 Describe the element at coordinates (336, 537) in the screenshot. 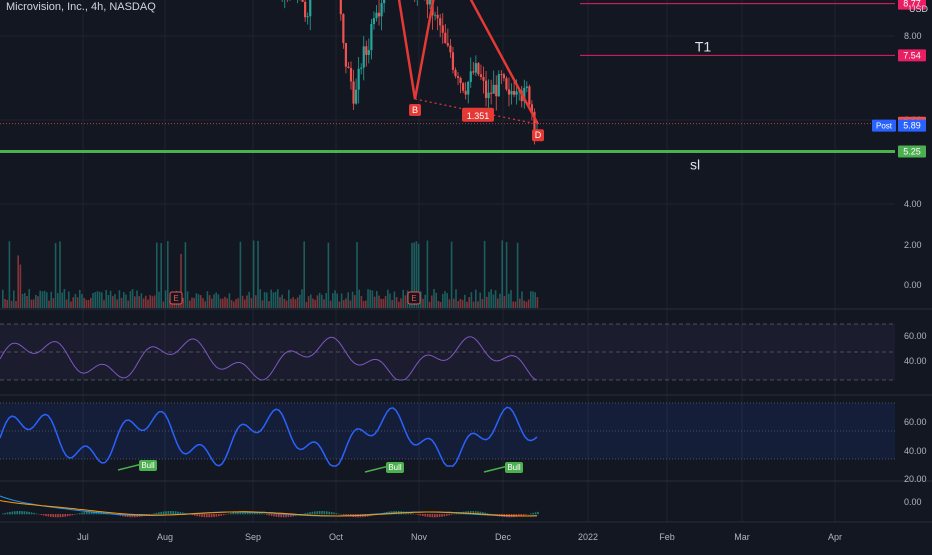

I see `x-tick-label: Oct` at that location.